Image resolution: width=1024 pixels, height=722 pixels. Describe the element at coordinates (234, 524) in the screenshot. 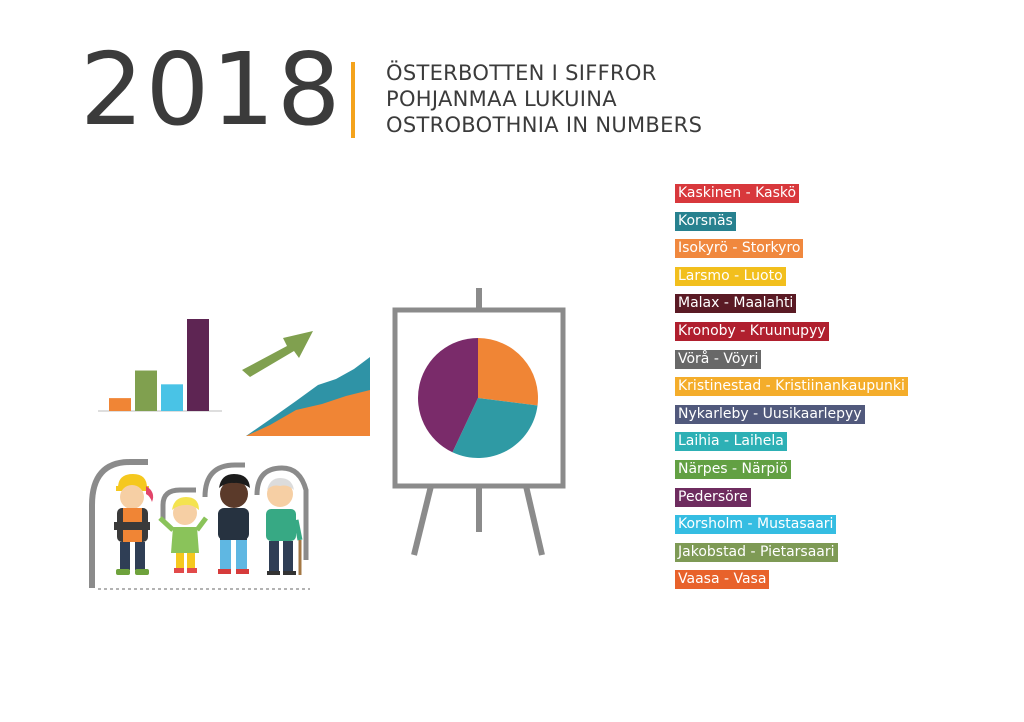

I see `adult-figure` at that location.